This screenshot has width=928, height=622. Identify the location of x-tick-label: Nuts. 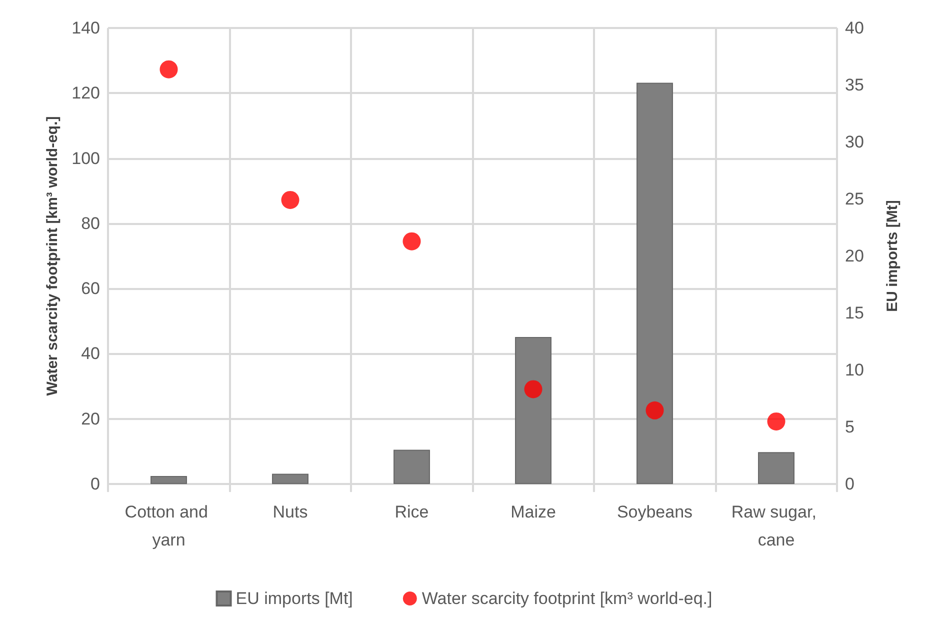
(290, 512).